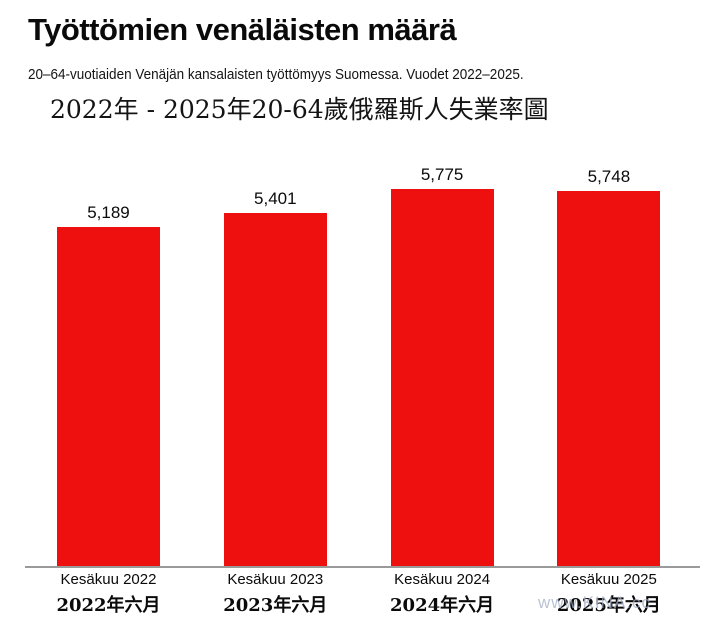 This screenshot has width=709, height=623. I want to click on chart-title: Työttömien venäläisten määrä, so click(242, 29).